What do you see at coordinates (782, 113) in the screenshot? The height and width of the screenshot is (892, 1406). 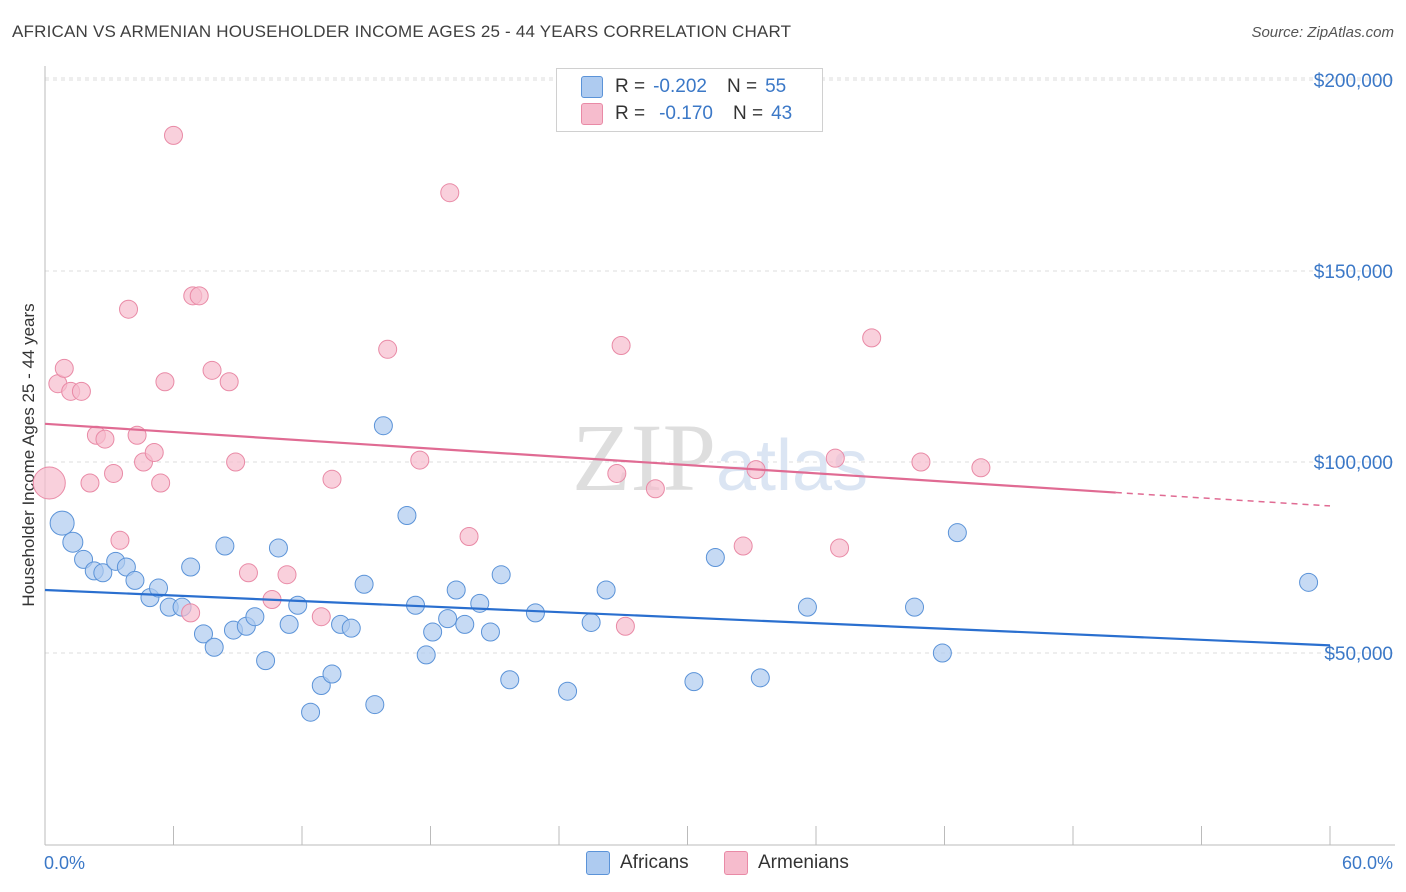 I see `legend-n-value: 43` at bounding box center [782, 113].